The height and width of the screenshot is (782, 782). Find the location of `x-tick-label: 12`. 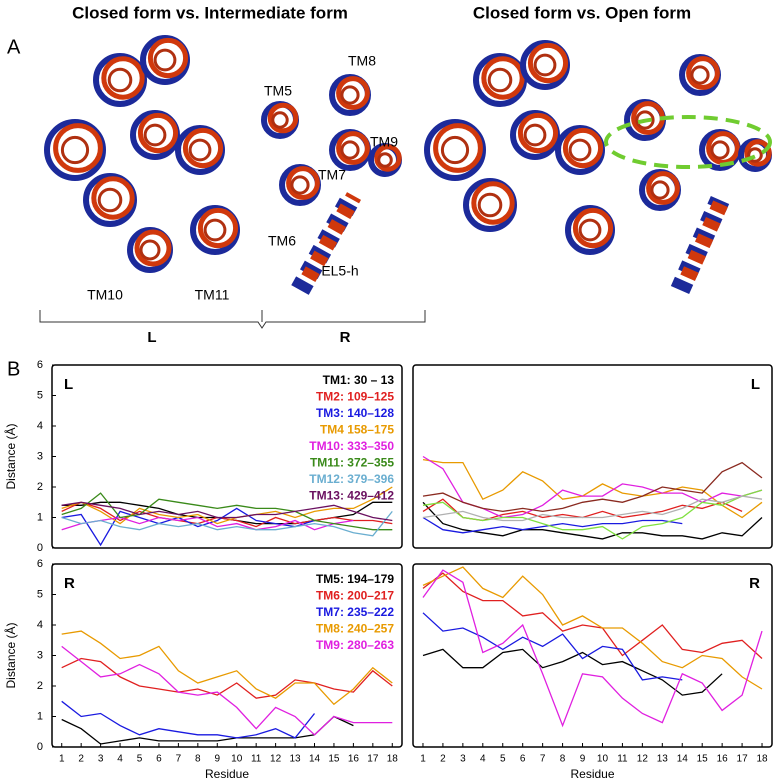

x-tick-label: 12 is located at coordinates (276, 759).